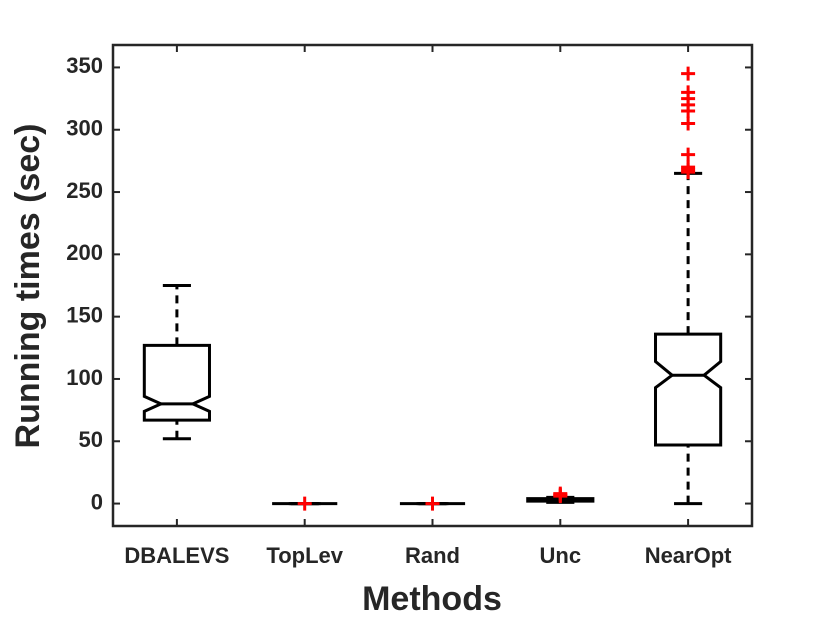  Describe the element at coordinates (304, 555) in the screenshot. I see `x-tick-label: TopLev` at that location.